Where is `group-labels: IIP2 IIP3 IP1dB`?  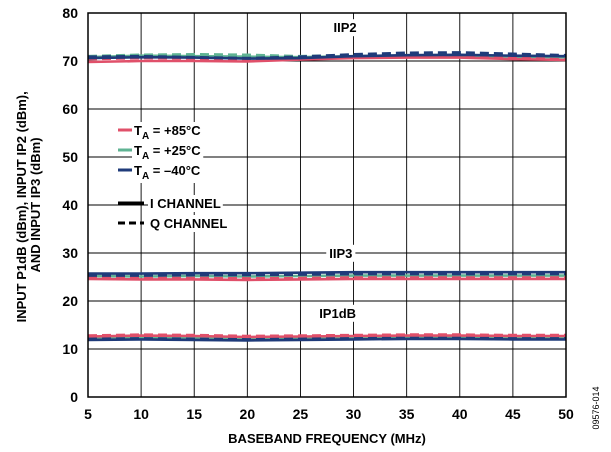 group-labels: IIP2 IIP3 IP1dB is located at coordinates (338, 170).